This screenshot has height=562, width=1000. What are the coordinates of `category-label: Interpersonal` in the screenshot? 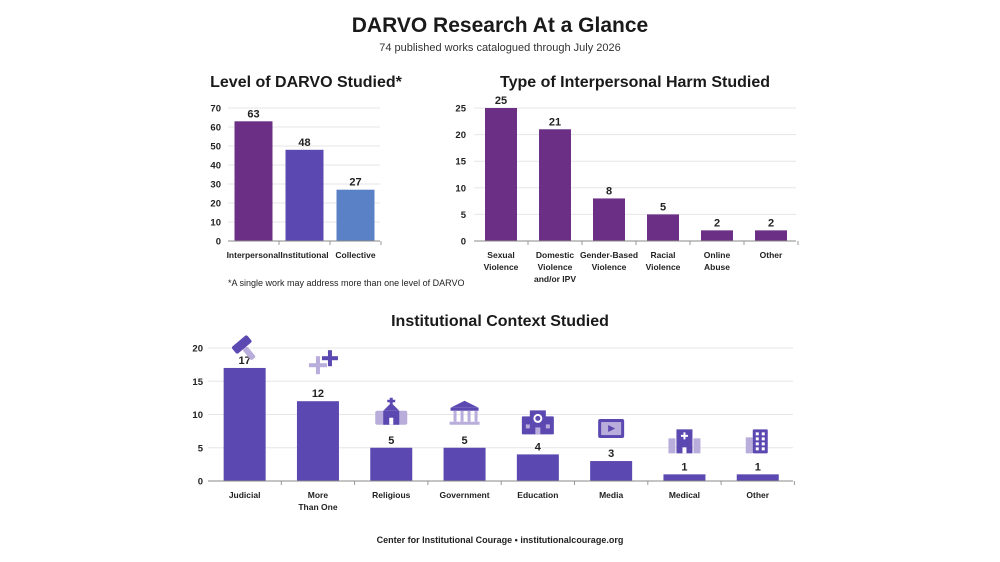 It's located at (254, 255).